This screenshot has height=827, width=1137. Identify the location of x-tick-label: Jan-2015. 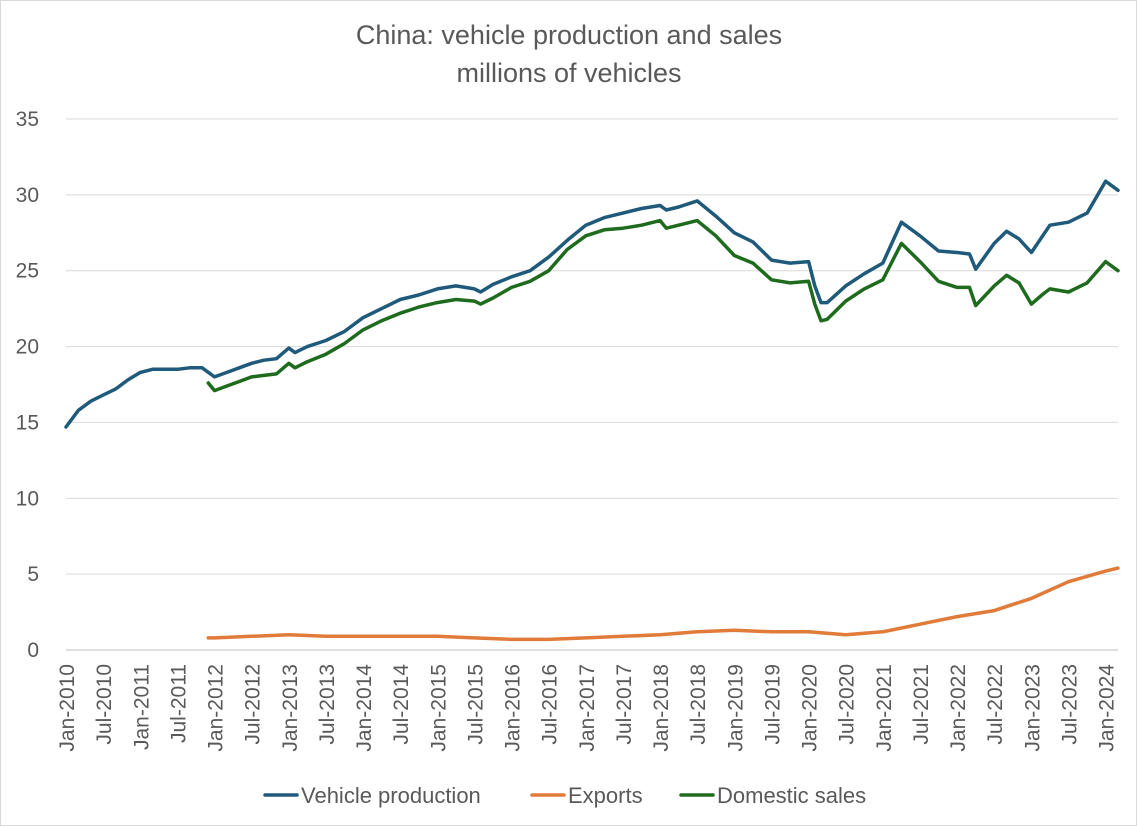
(438, 708).